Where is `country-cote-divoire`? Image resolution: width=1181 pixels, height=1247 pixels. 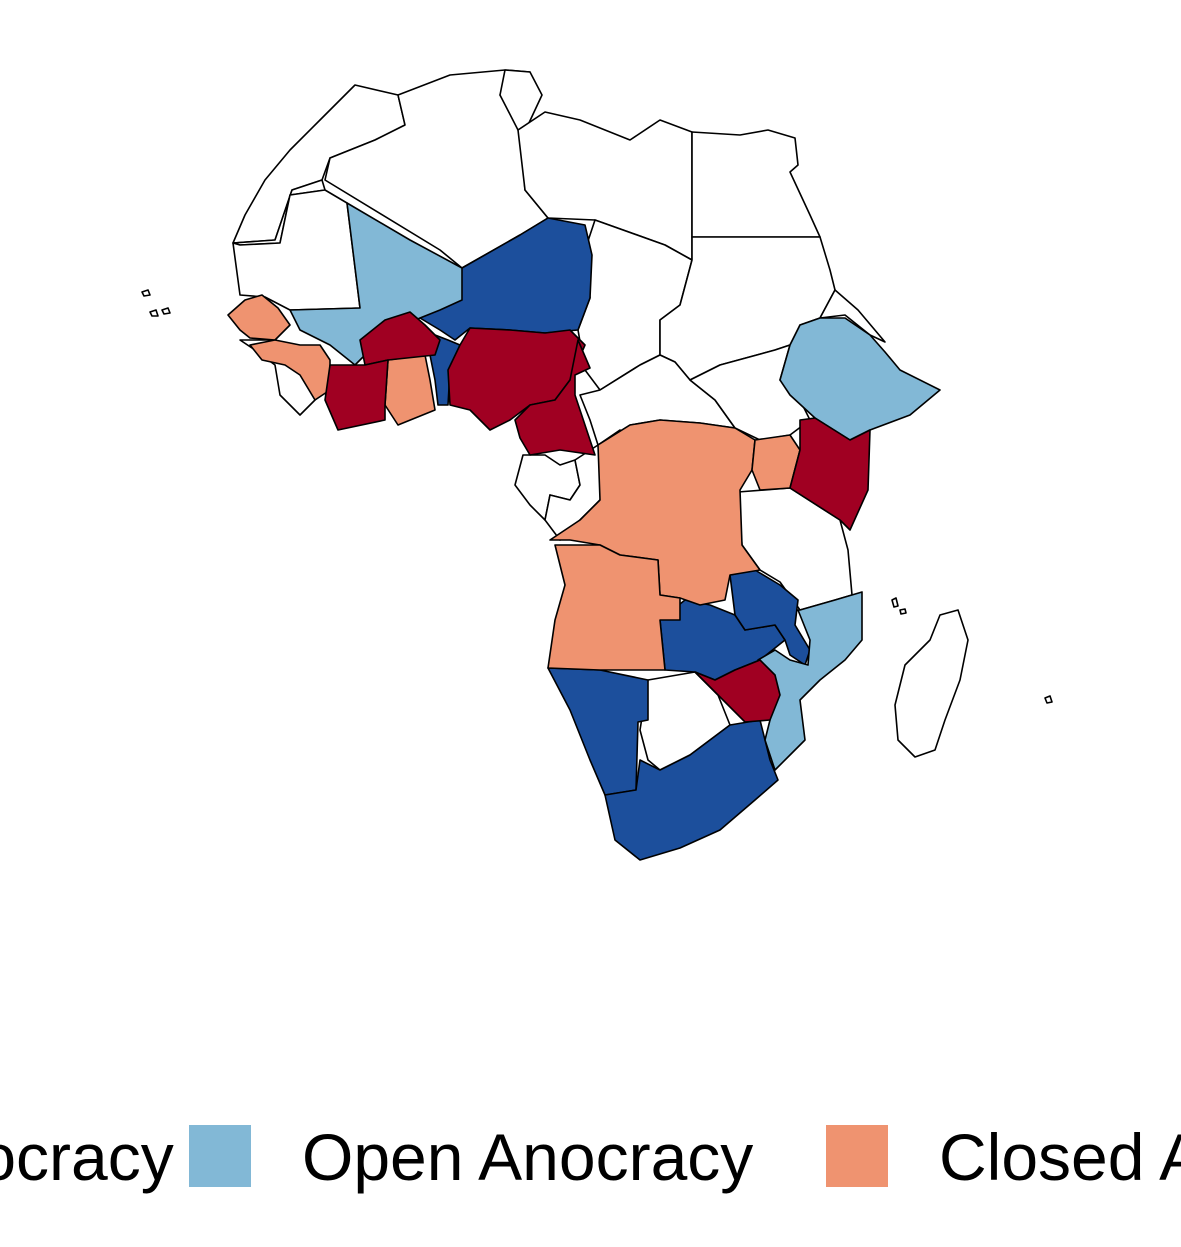 country-cote-divoire is located at coordinates (356, 395).